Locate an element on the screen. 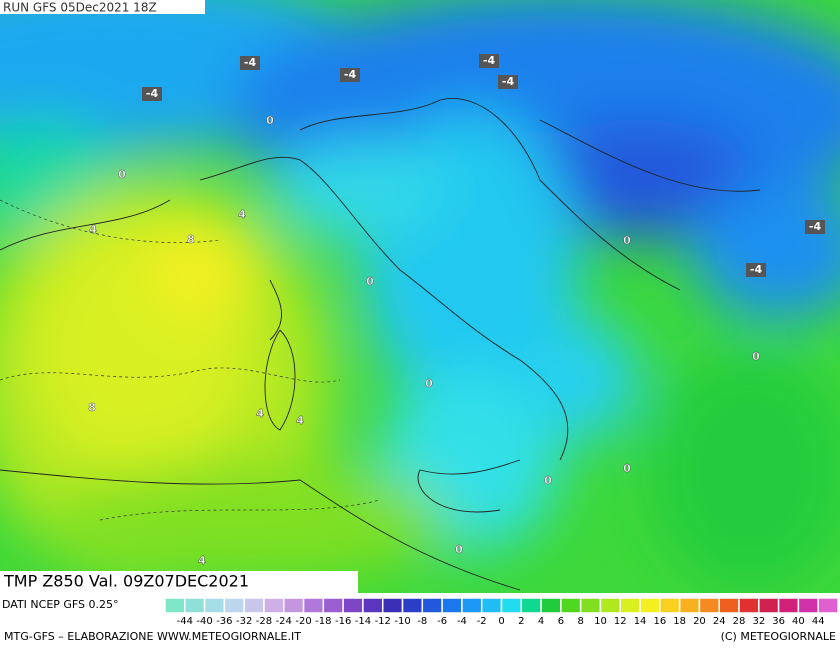  colorbar-label: -10 is located at coordinates (402, 621).